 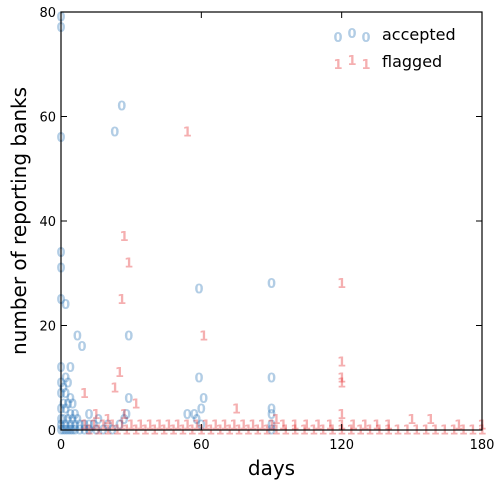 What do you see at coordinates (337, 65) in the screenshot?
I see `legend-marker: 1` at bounding box center [337, 65].